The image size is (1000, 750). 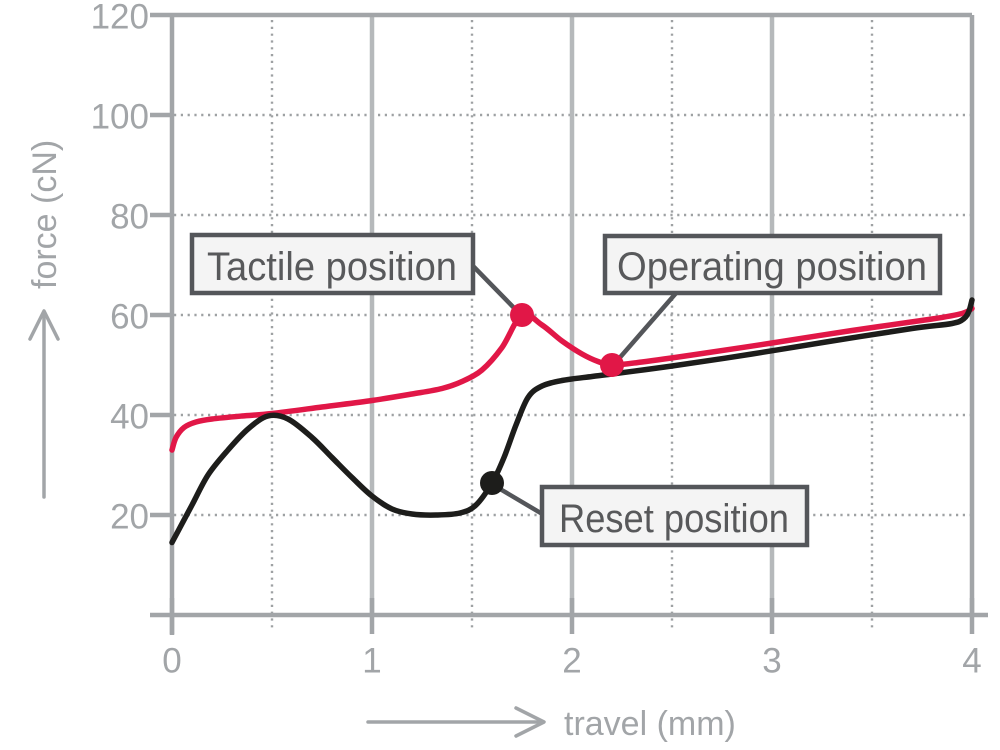 What do you see at coordinates (551, 724) in the screenshot?
I see `x-axis-title: travel (mm)` at bounding box center [551, 724].